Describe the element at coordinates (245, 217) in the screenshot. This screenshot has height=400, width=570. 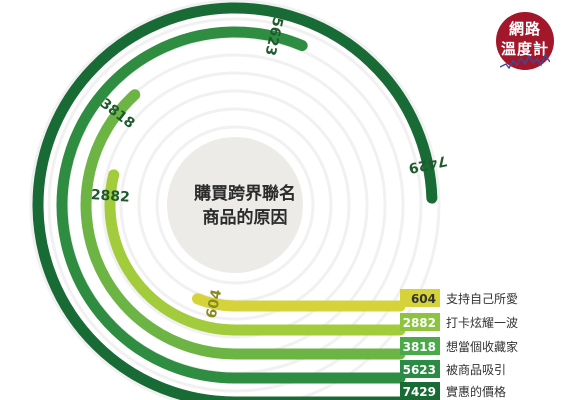
I see `chart-title-line: 商品的原因` at that location.